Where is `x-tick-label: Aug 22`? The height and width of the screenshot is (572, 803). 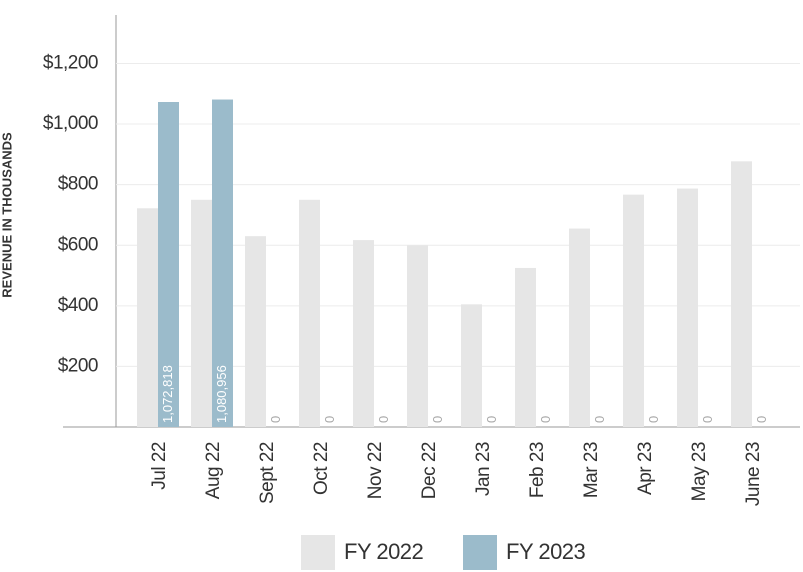 x-tick-label: Aug 22 is located at coordinates (213, 470).